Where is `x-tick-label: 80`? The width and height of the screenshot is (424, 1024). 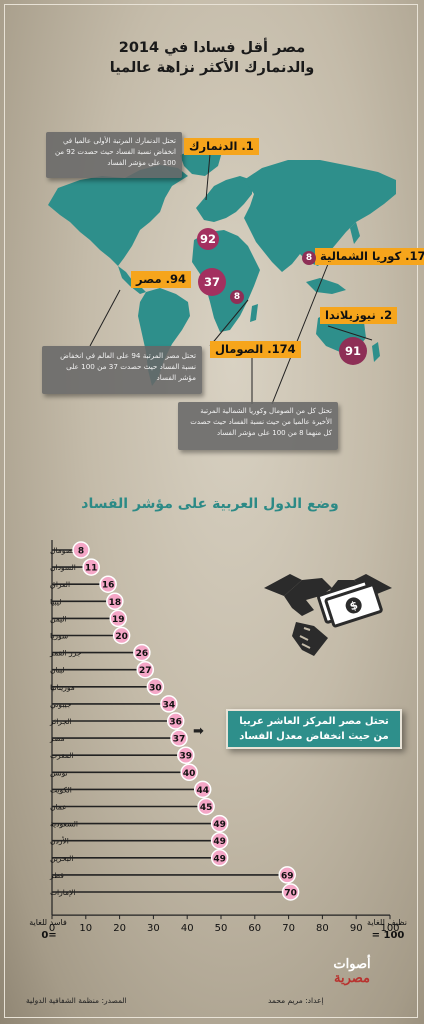
x-tick-label: 80 is located at coordinates (322, 928).